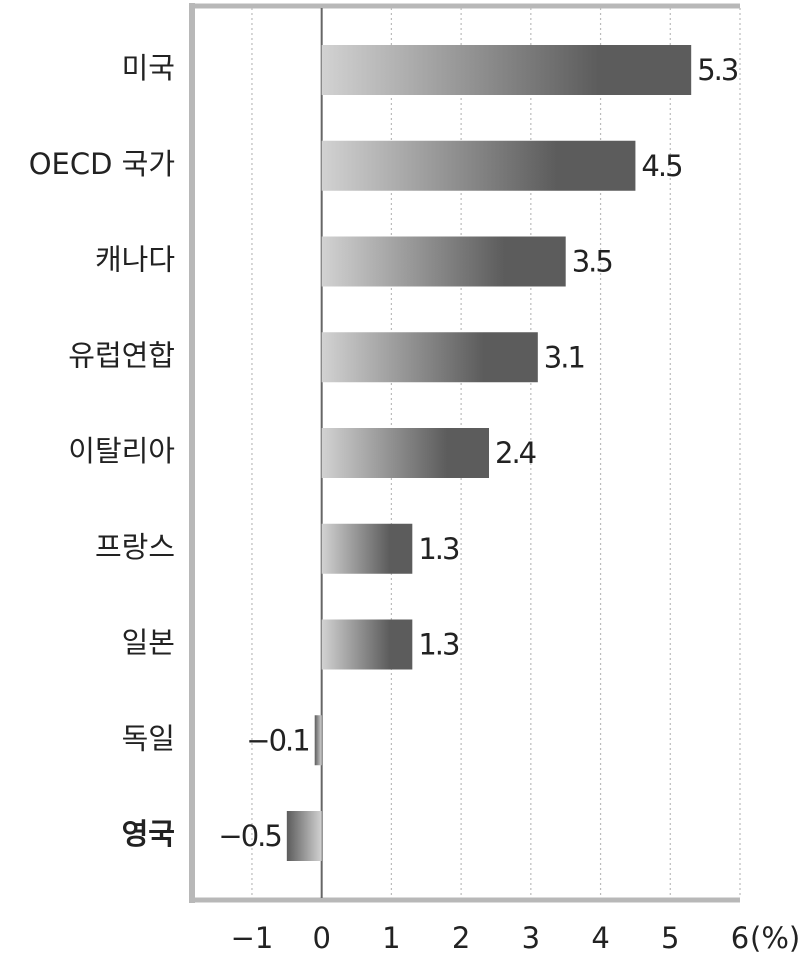 Image resolution: width=800 pixels, height=959 pixels. Describe the element at coordinates (531, 938) in the screenshot. I see `x-tick-label: 3` at that location.